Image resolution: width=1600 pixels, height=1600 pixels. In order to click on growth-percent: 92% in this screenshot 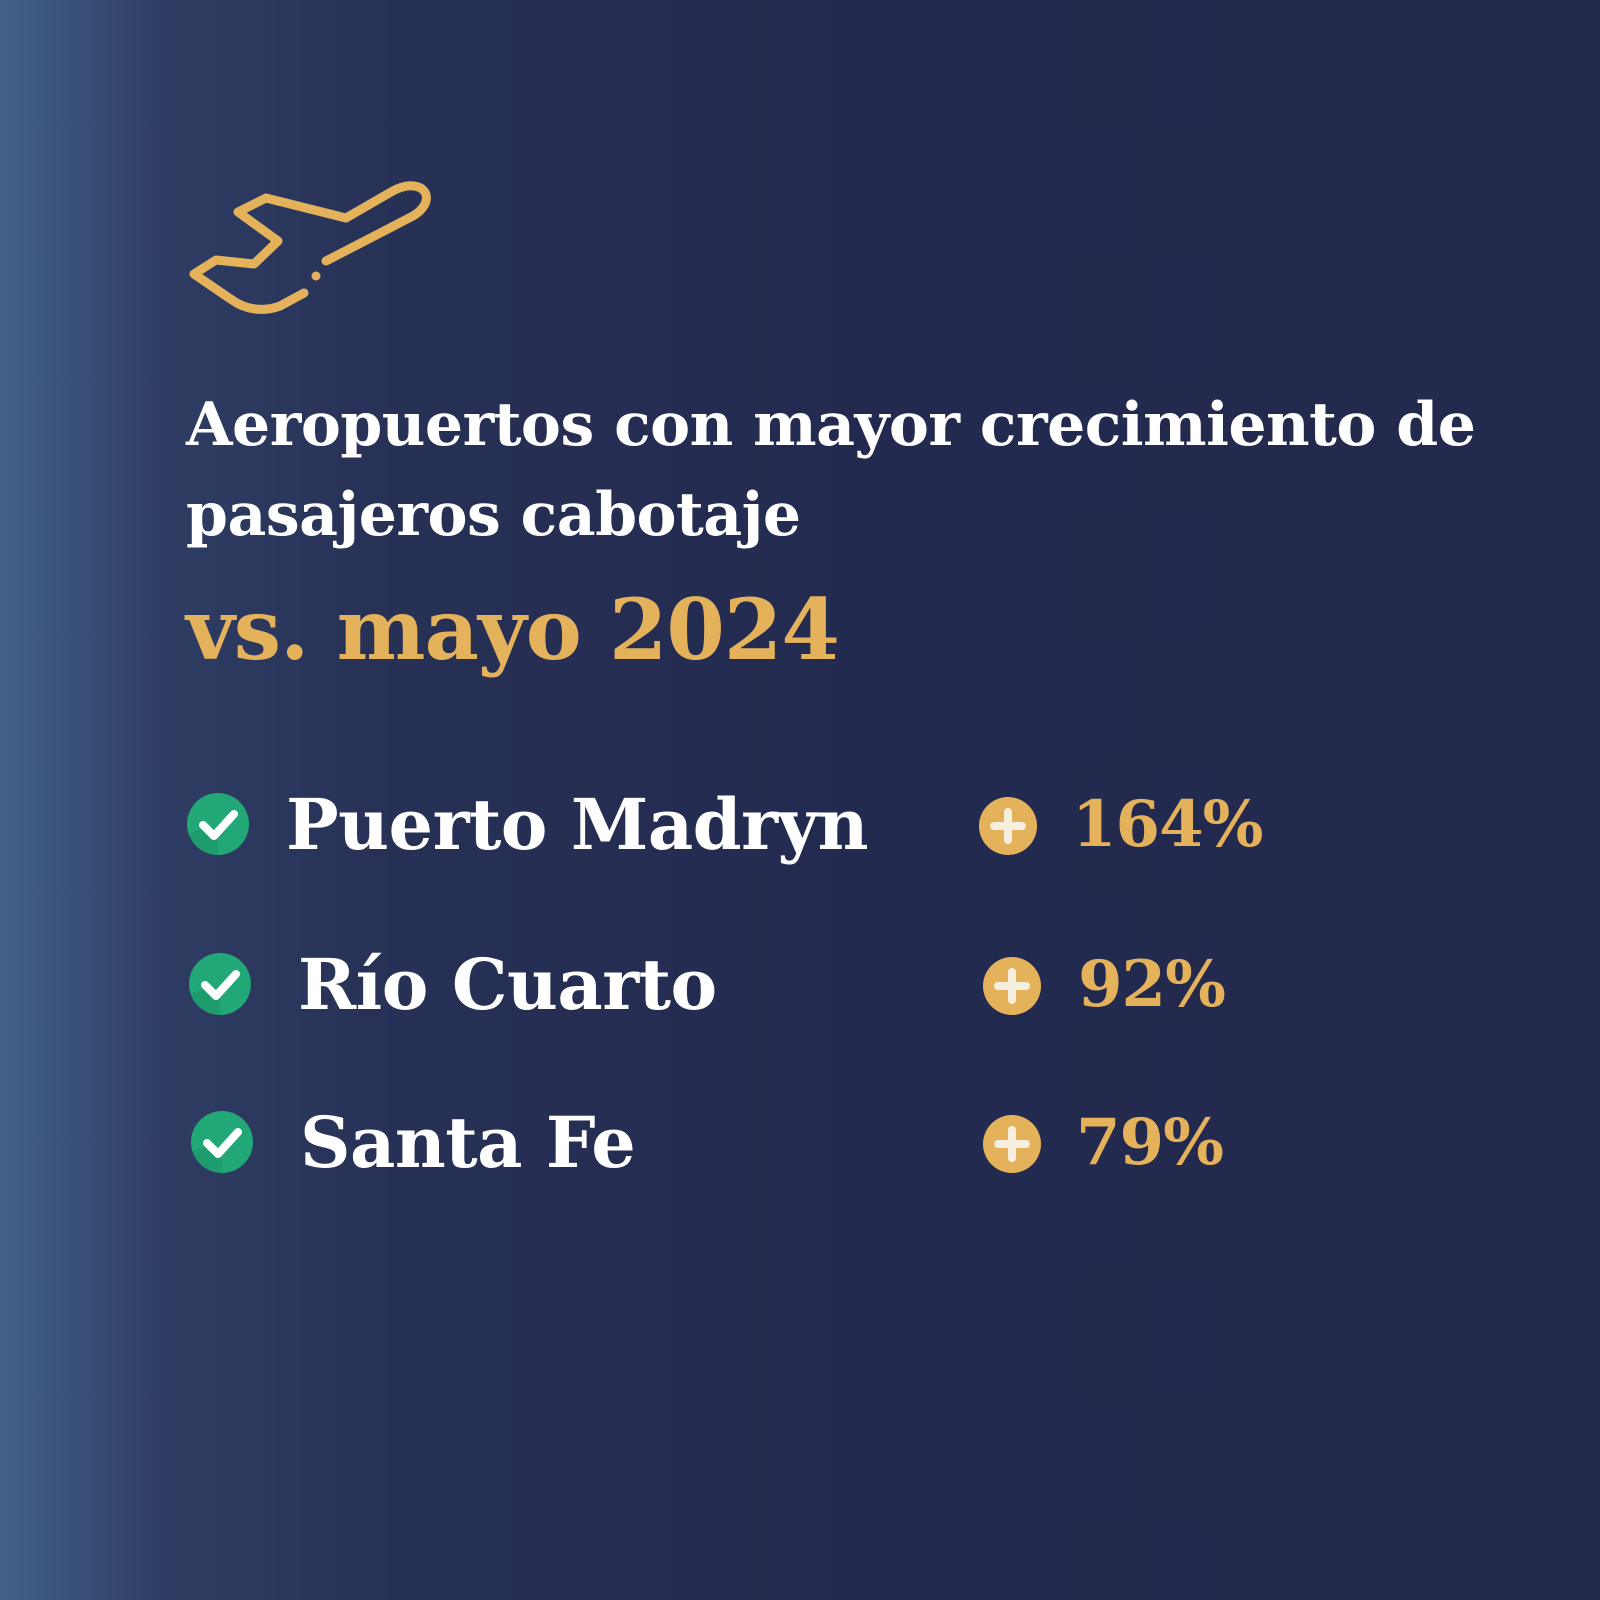, I will do `click(1152, 984)`.